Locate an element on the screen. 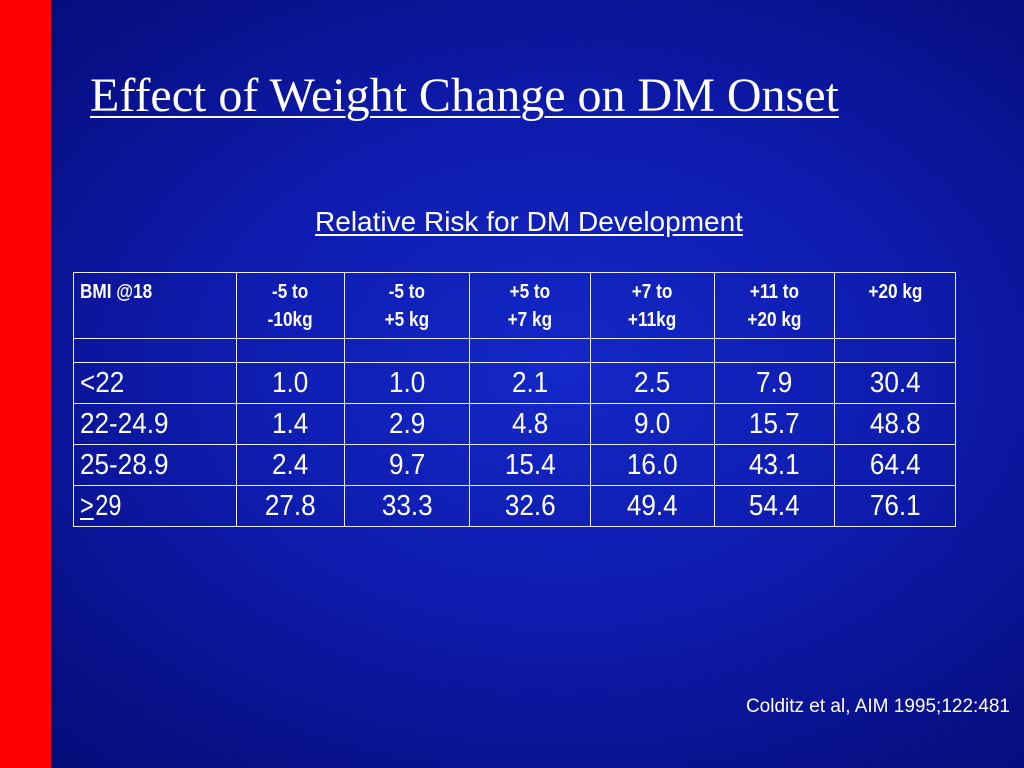 The height and width of the screenshot is (768, 1024). table-cell: 30.4 is located at coordinates (895, 383).